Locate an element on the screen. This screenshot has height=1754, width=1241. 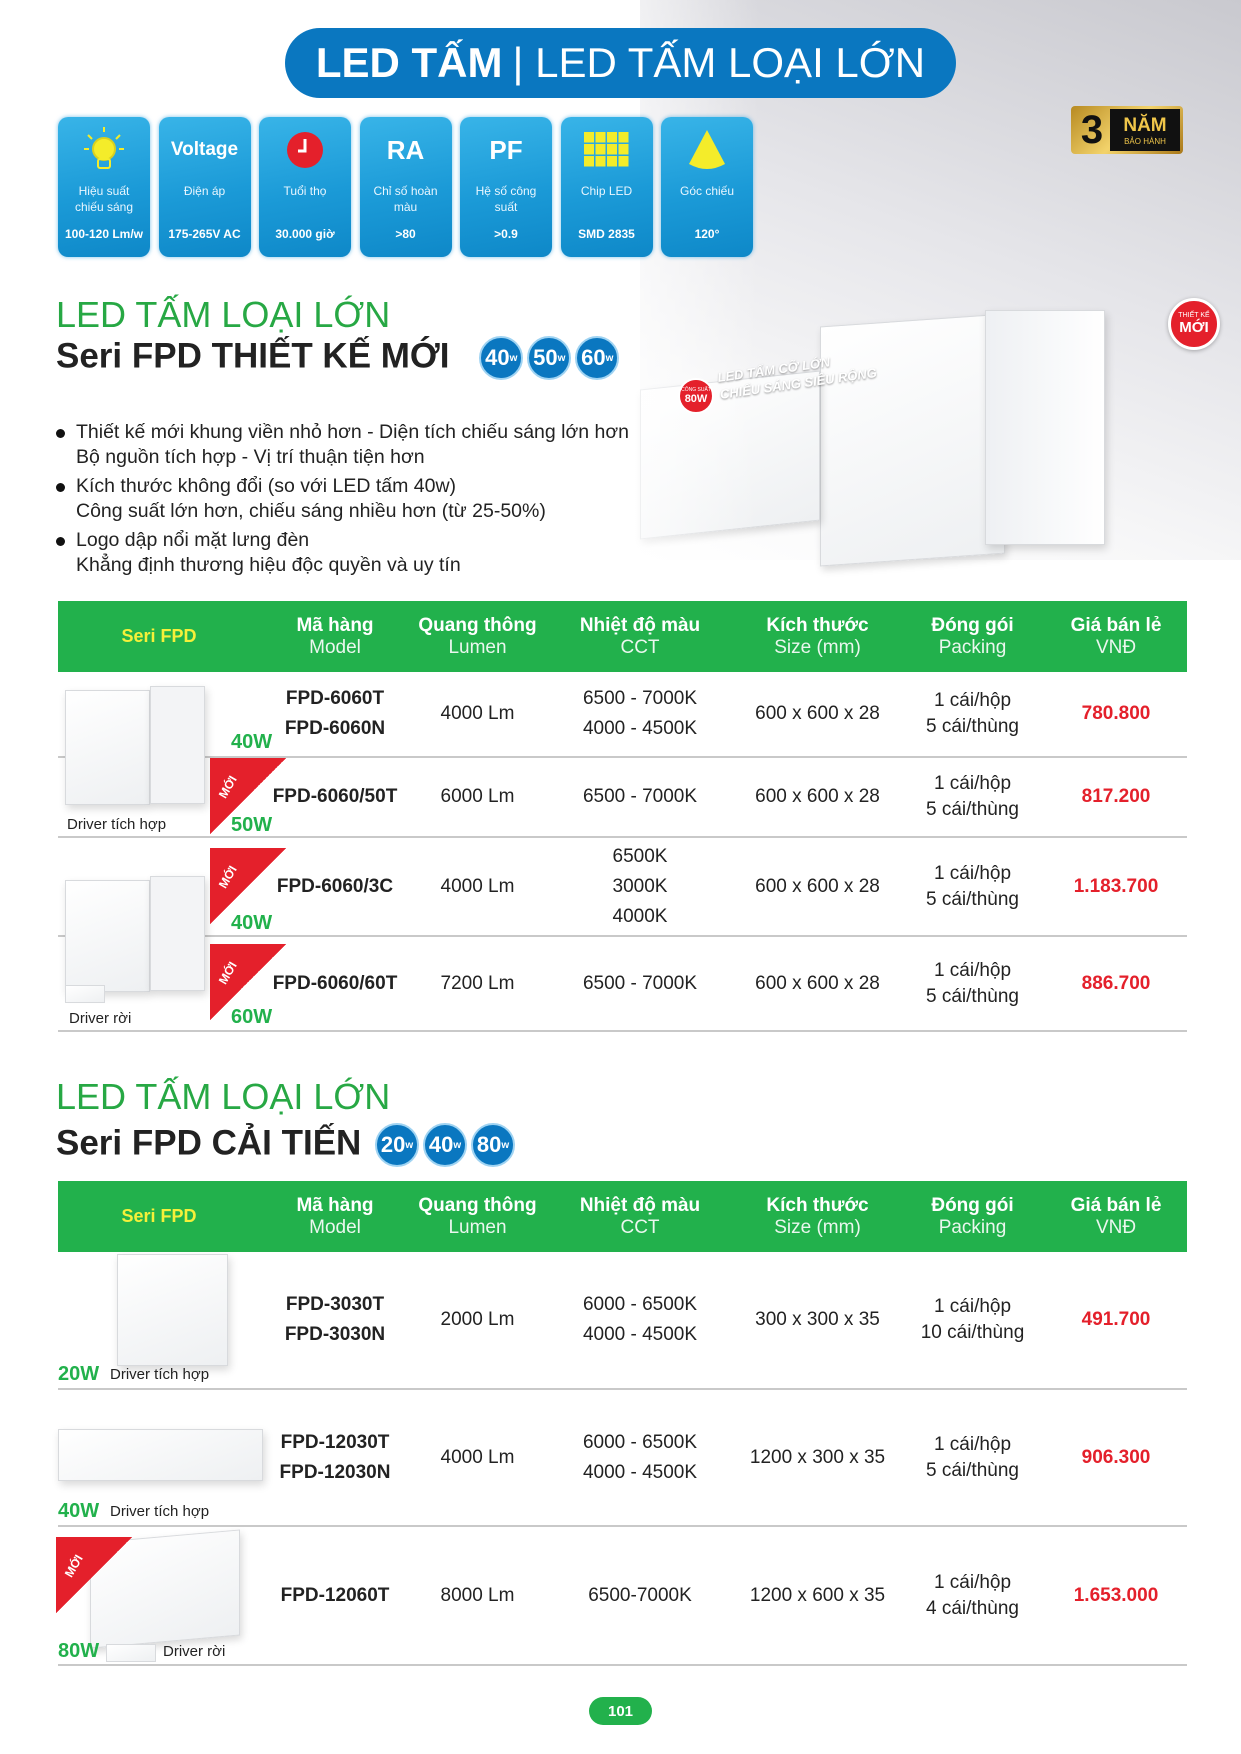
wattage-label: 80W is located at coordinates (79, 1651).